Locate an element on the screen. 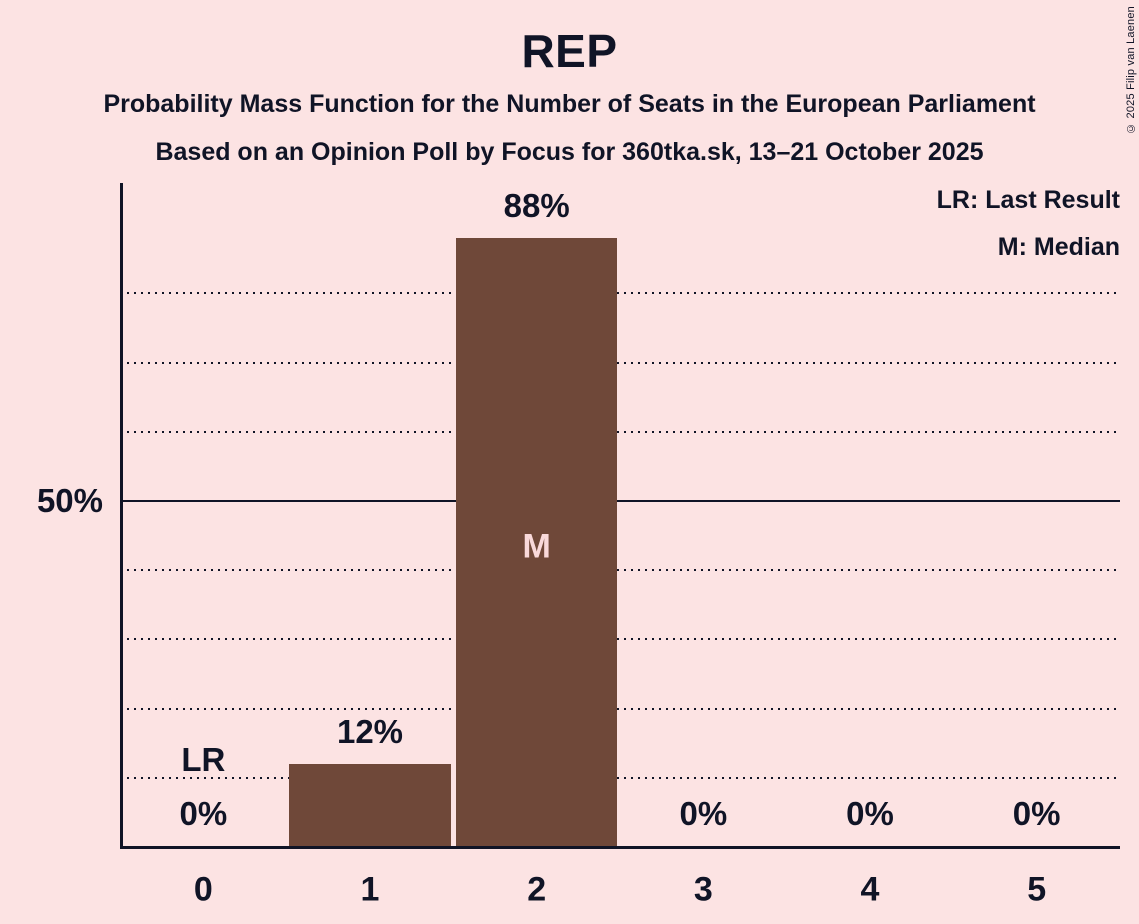  gridline-40pct is located at coordinates (620, 570).